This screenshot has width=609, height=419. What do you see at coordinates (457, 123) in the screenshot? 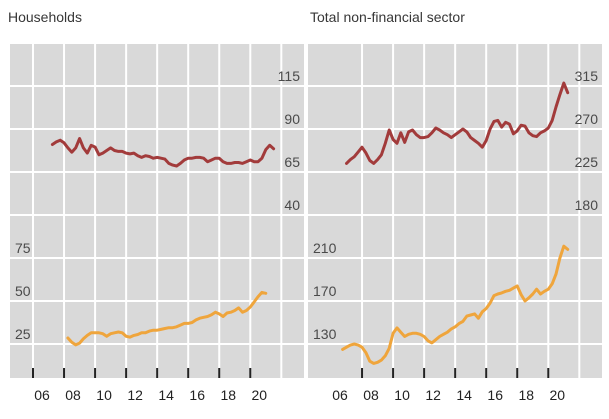
I see `total-nonfinancial-upper-line` at bounding box center [457, 123].